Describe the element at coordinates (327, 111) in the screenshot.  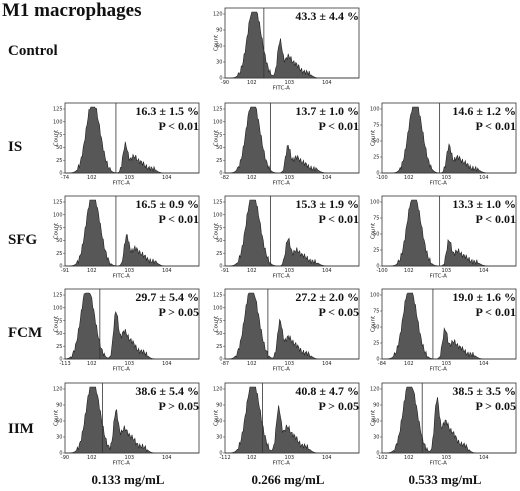
I see `percentage-value: 13.7 ± 1.0 %` at that location.